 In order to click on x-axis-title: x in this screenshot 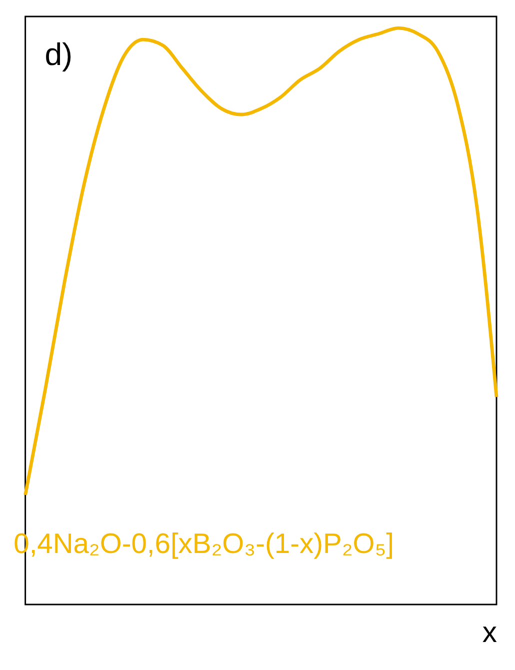, I will do `click(490, 632)`.